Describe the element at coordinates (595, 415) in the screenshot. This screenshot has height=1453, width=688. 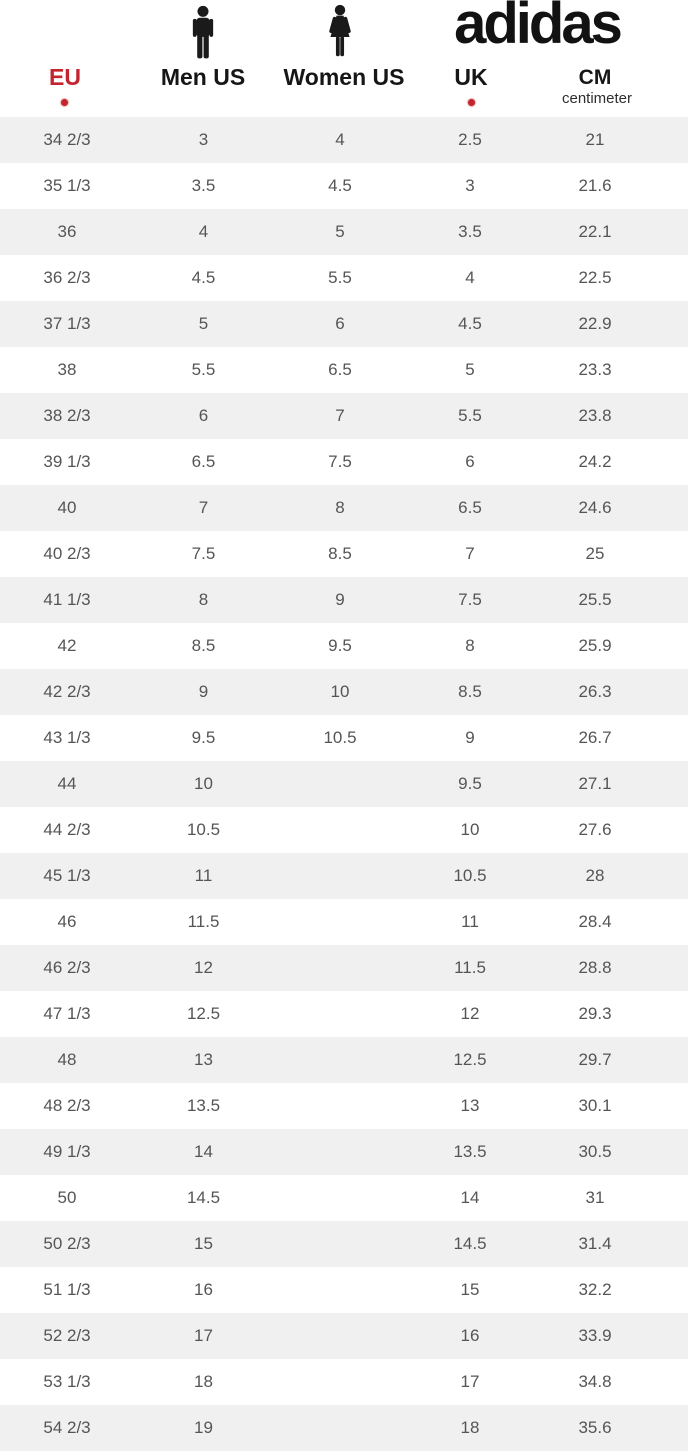
I see `cell-cm: 23.8` at that location.